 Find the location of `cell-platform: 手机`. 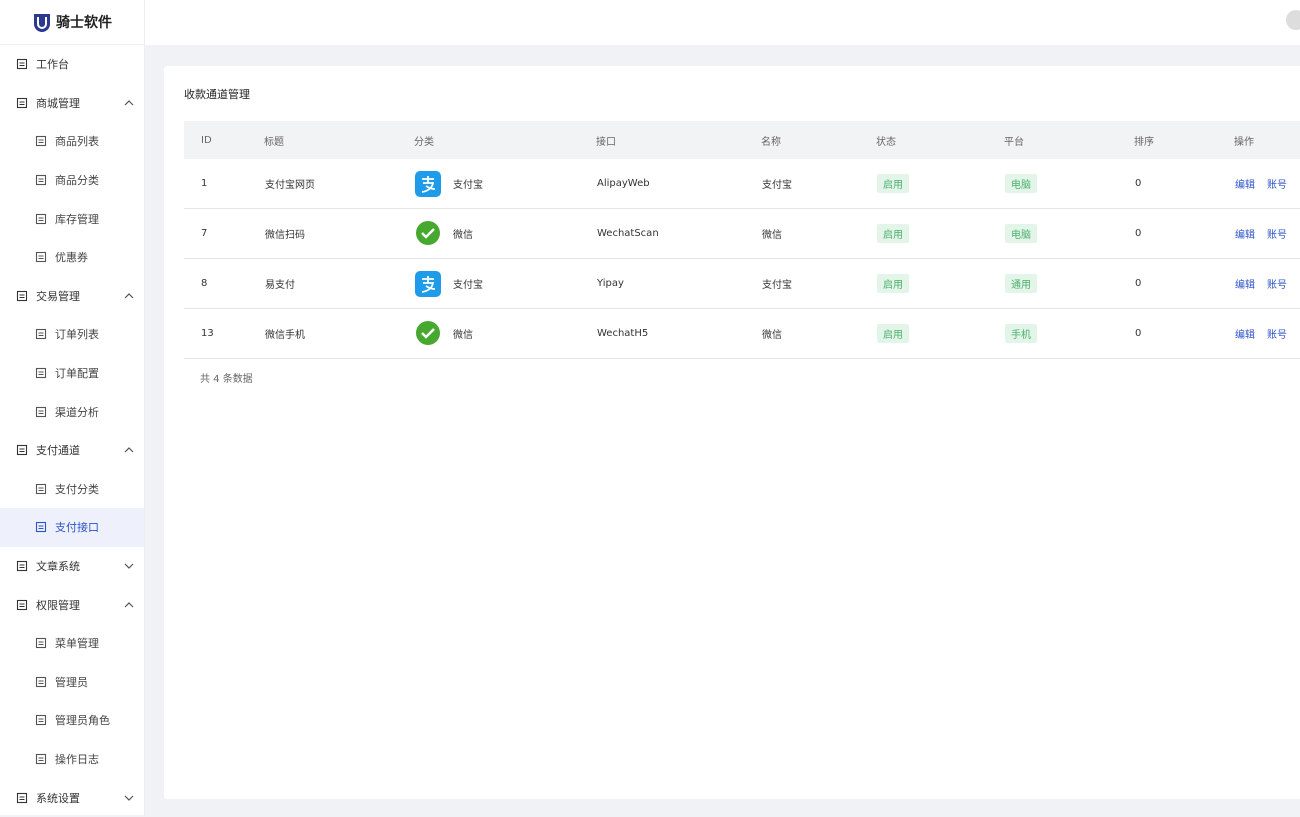

cell-platform: 手机 is located at coordinates (1069, 333).